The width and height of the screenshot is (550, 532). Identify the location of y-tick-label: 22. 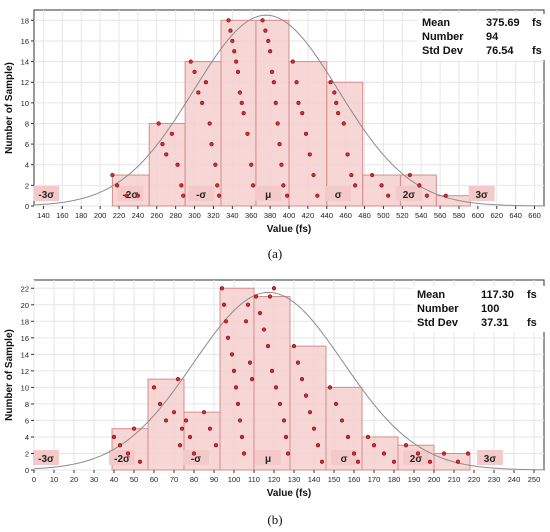
(25, 288).